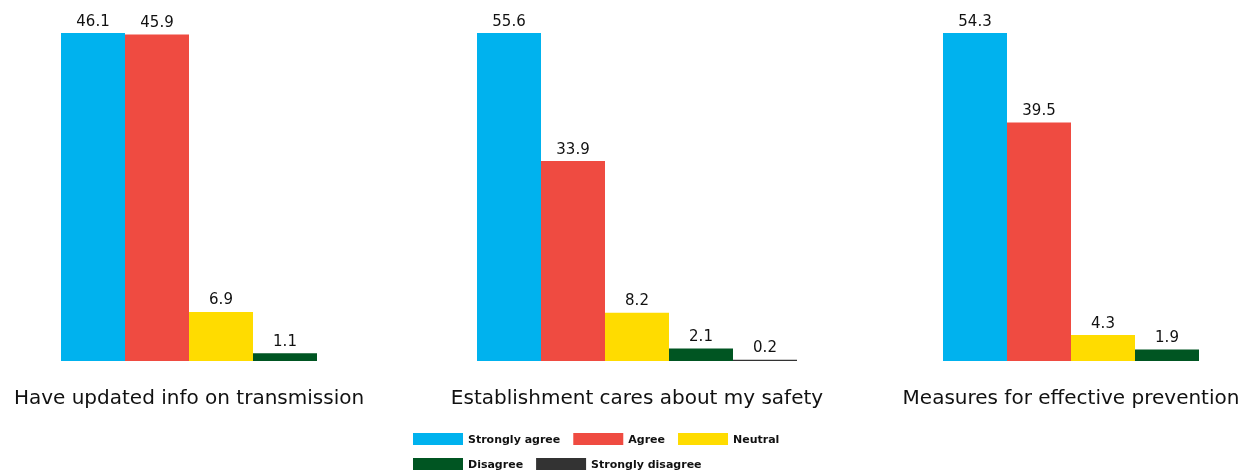 The image size is (1243, 470). I want to click on data-label: 2.1, so click(701, 336).